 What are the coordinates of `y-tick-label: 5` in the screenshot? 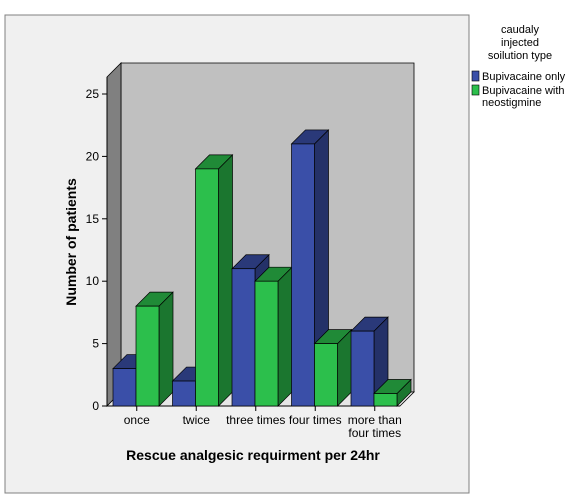 It's located at (95, 344).